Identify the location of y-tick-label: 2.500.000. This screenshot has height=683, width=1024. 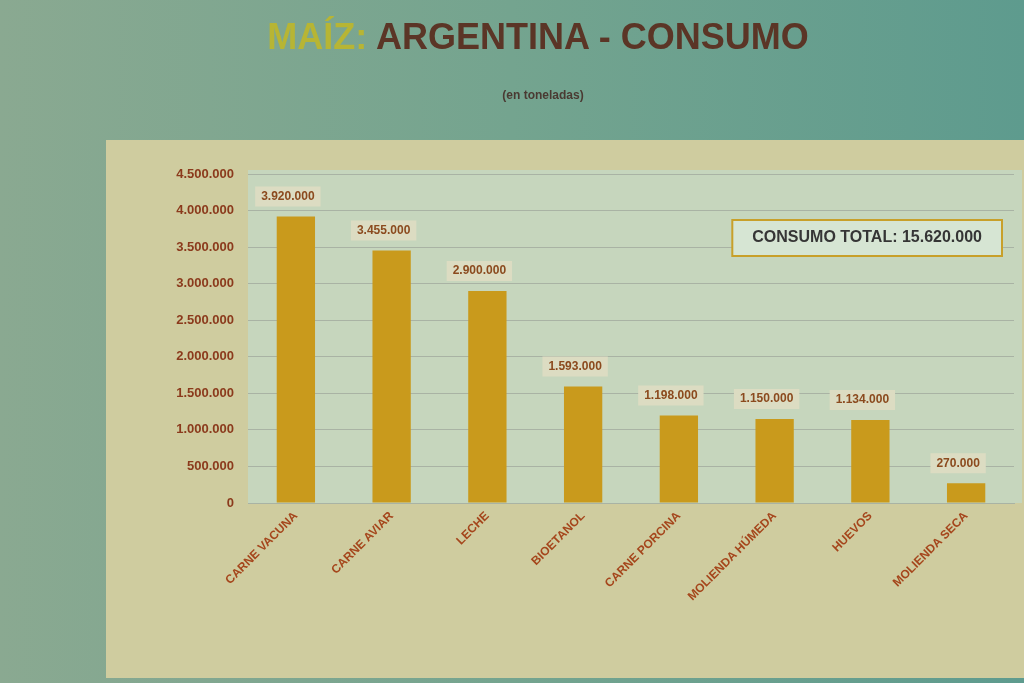
(205, 319).